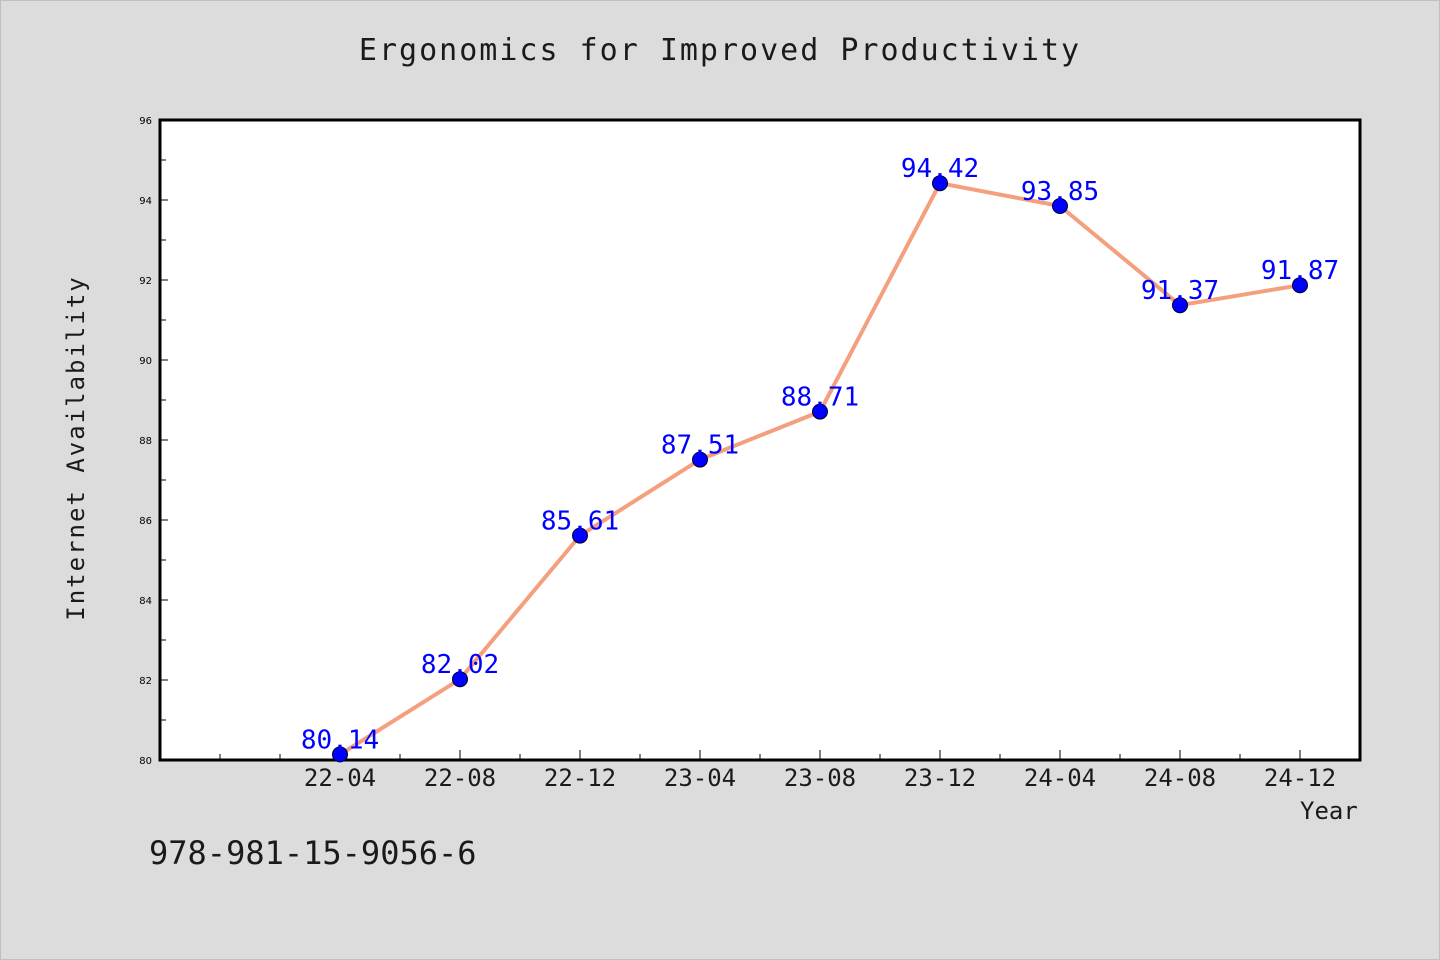 This screenshot has width=1440, height=960. I want to click on data-label: 94.42, so click(940, 169).